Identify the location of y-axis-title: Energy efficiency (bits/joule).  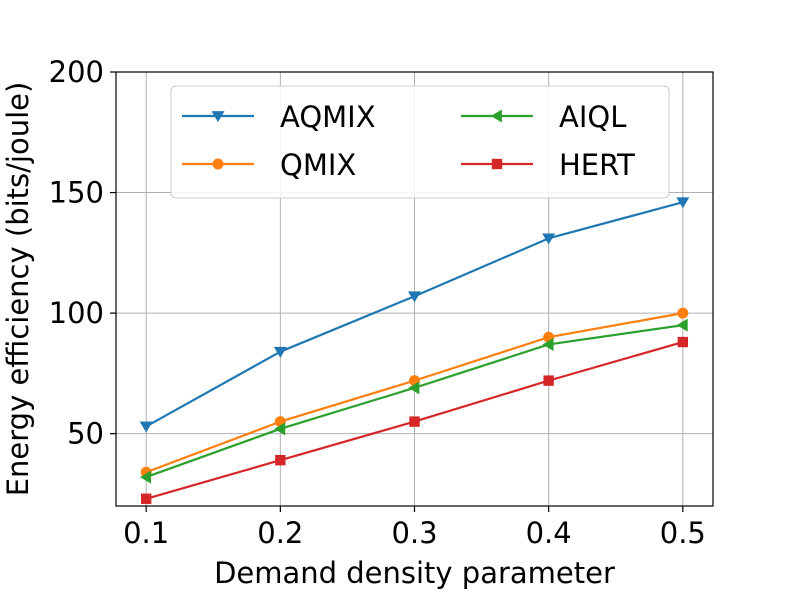
(18, 289).